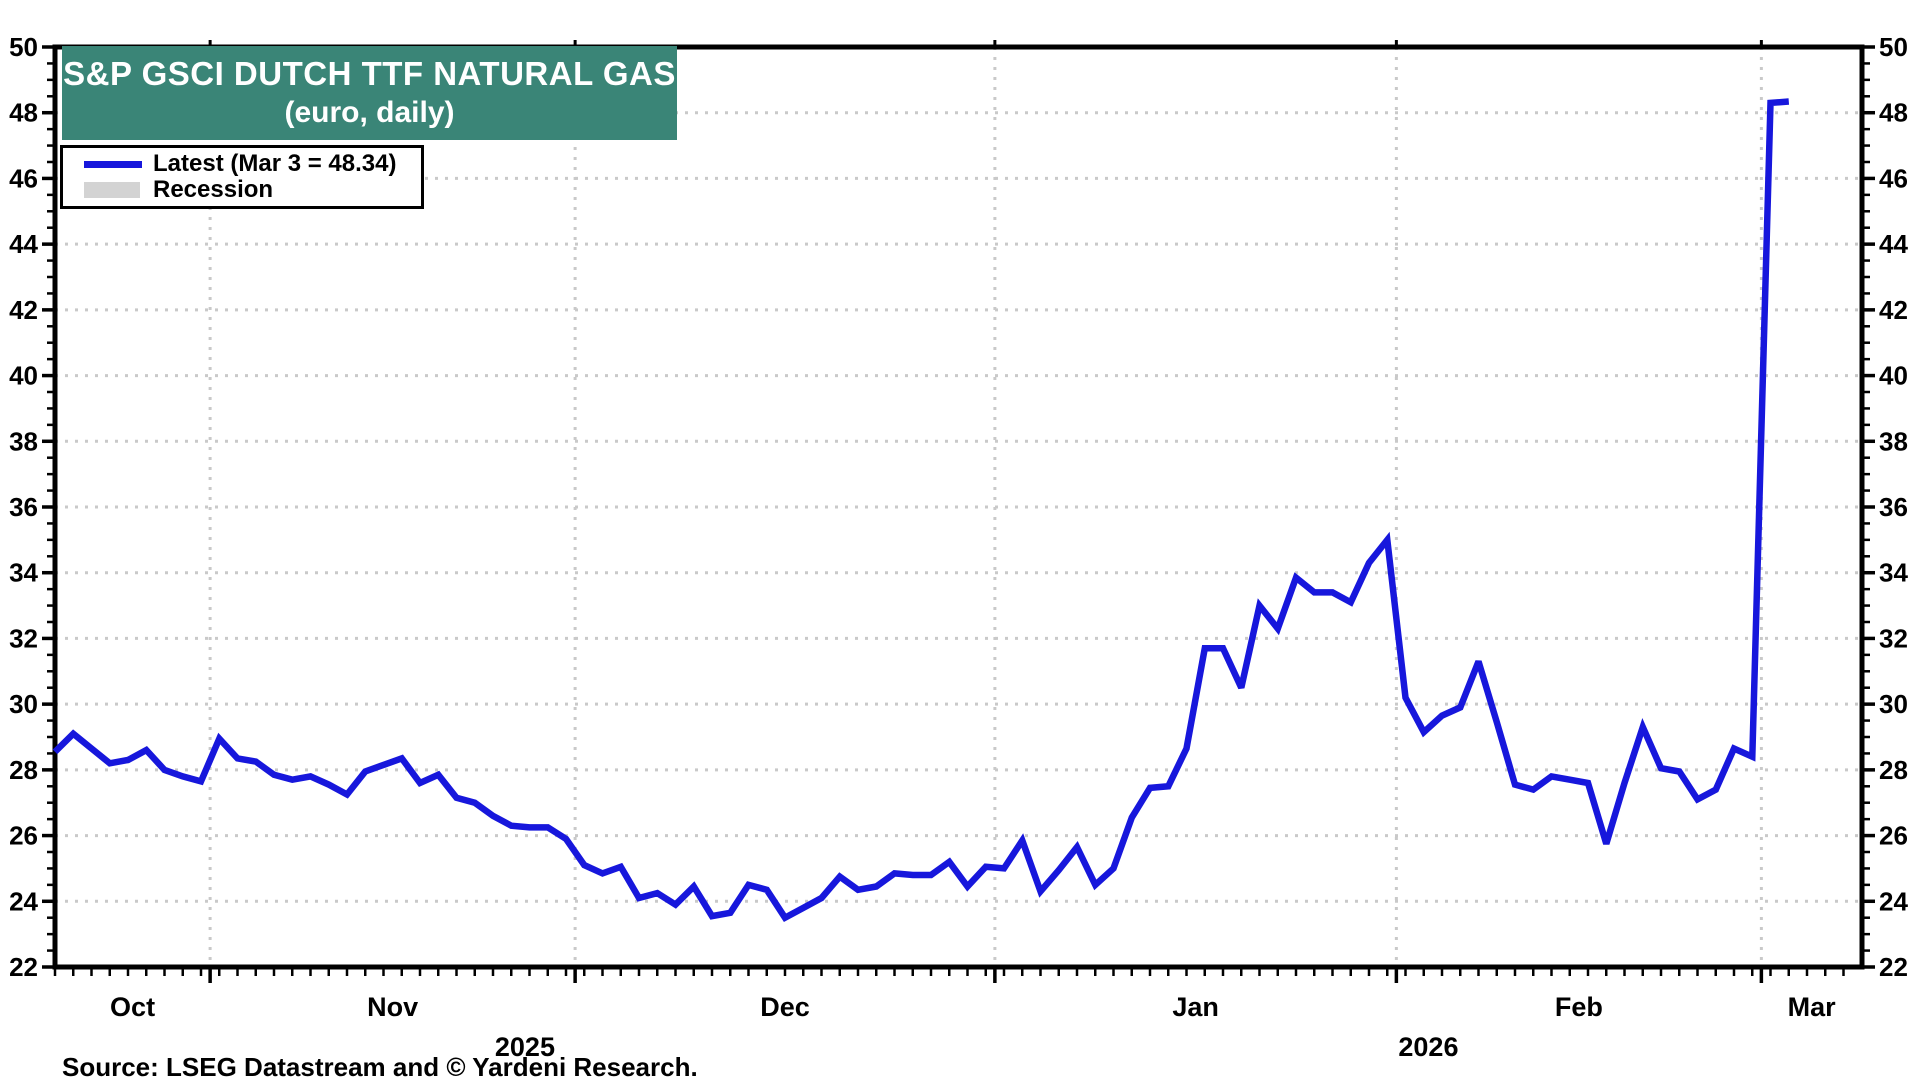 This screenshot has width=1920, height=1080. What do you see at coordinates (112, 190) in the screenshot?
I see `recession-swatch` at bounding box center [112, 190].